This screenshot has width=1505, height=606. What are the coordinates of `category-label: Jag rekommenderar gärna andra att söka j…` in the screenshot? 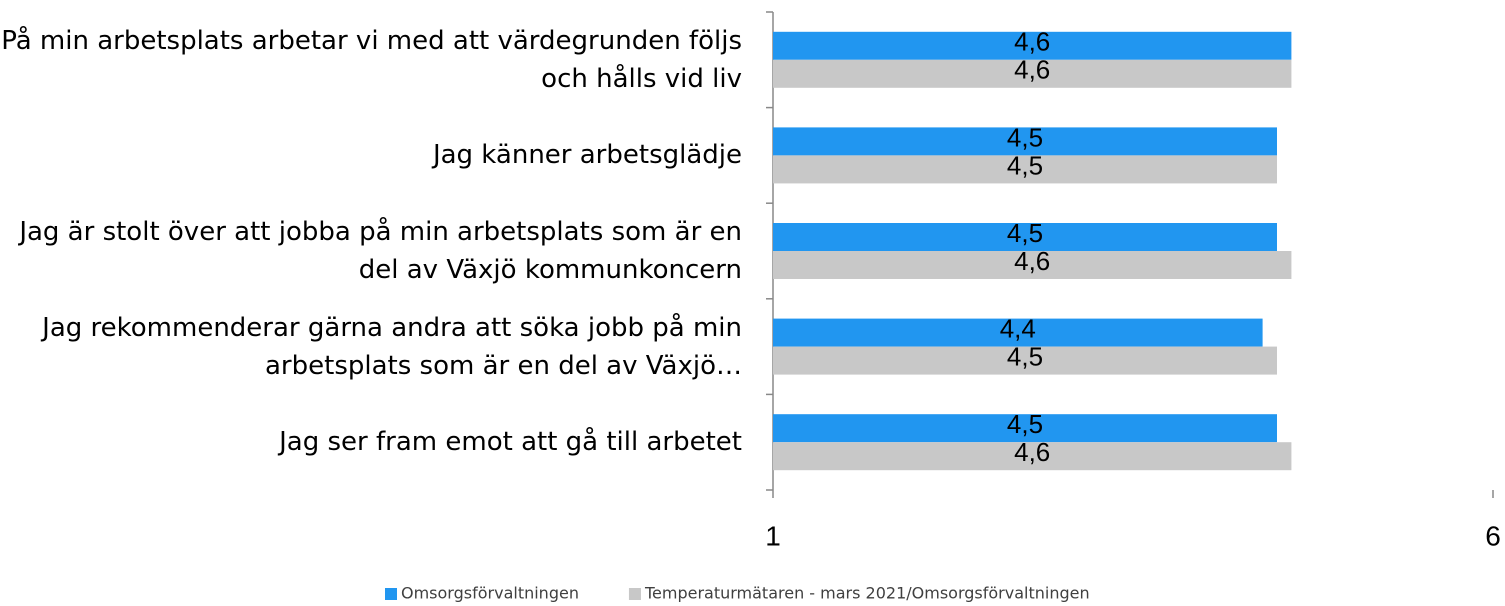 It's located at (392, 346).